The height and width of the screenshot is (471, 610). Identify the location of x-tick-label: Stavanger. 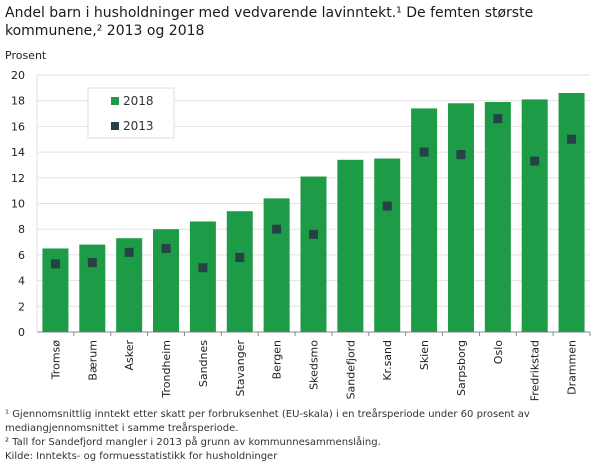
(240, 368).